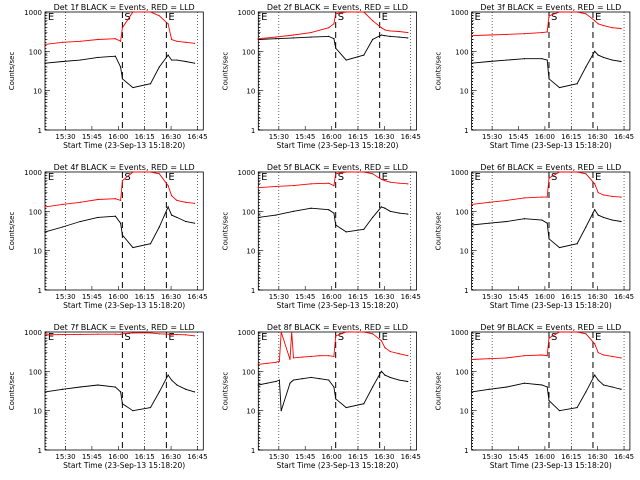 Image resolution: width=640 pixels, height=480 pixels. What do you see at coordinates (12, 71) in the screenshot?
I see `y-axis-label: Counts/sec` at bounding box center [12, 71].